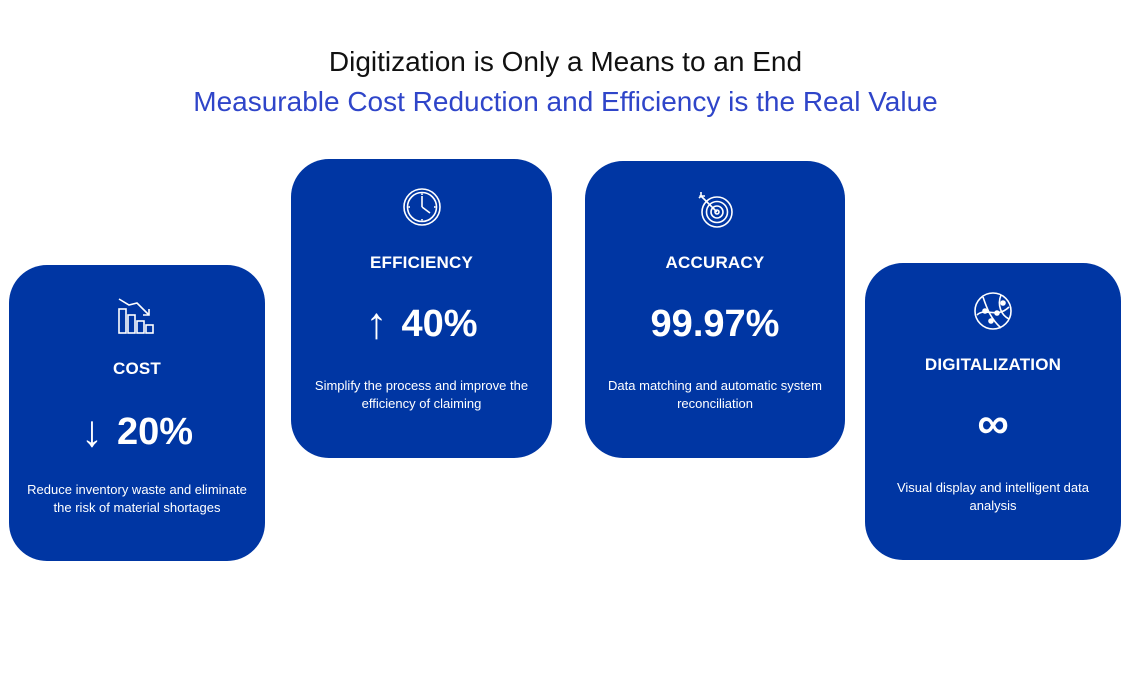  Describe the element at coordinates (376, 323) in the screenshot. I see `up-arrow-icon: ↑` at that location.